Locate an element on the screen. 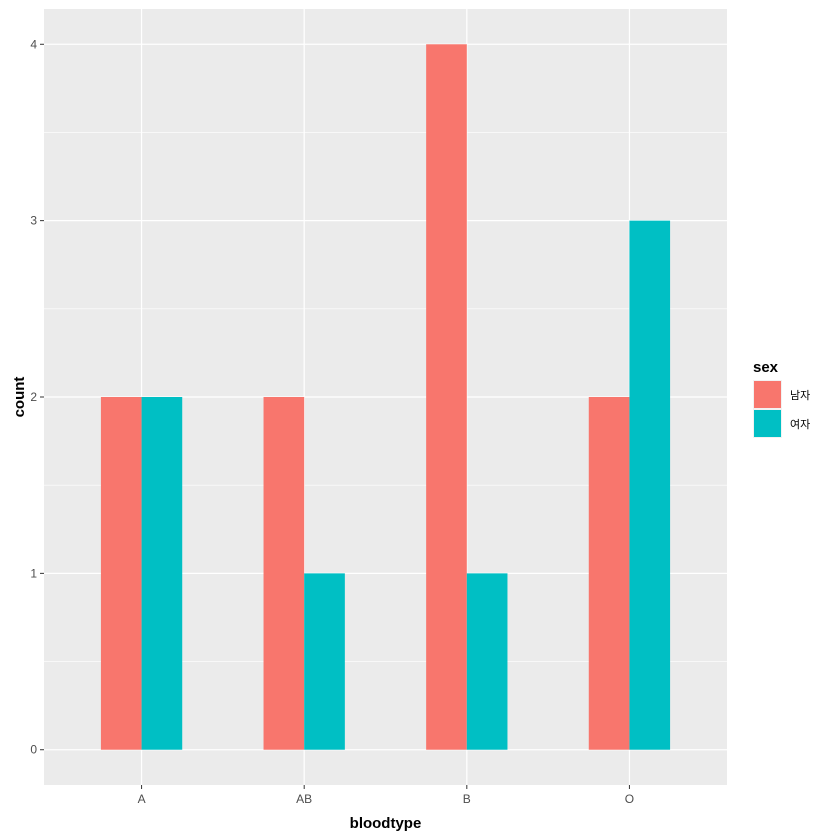 This screenshot has width=840, height=840. y-axis-title: count is located at coordinates (19, 397).